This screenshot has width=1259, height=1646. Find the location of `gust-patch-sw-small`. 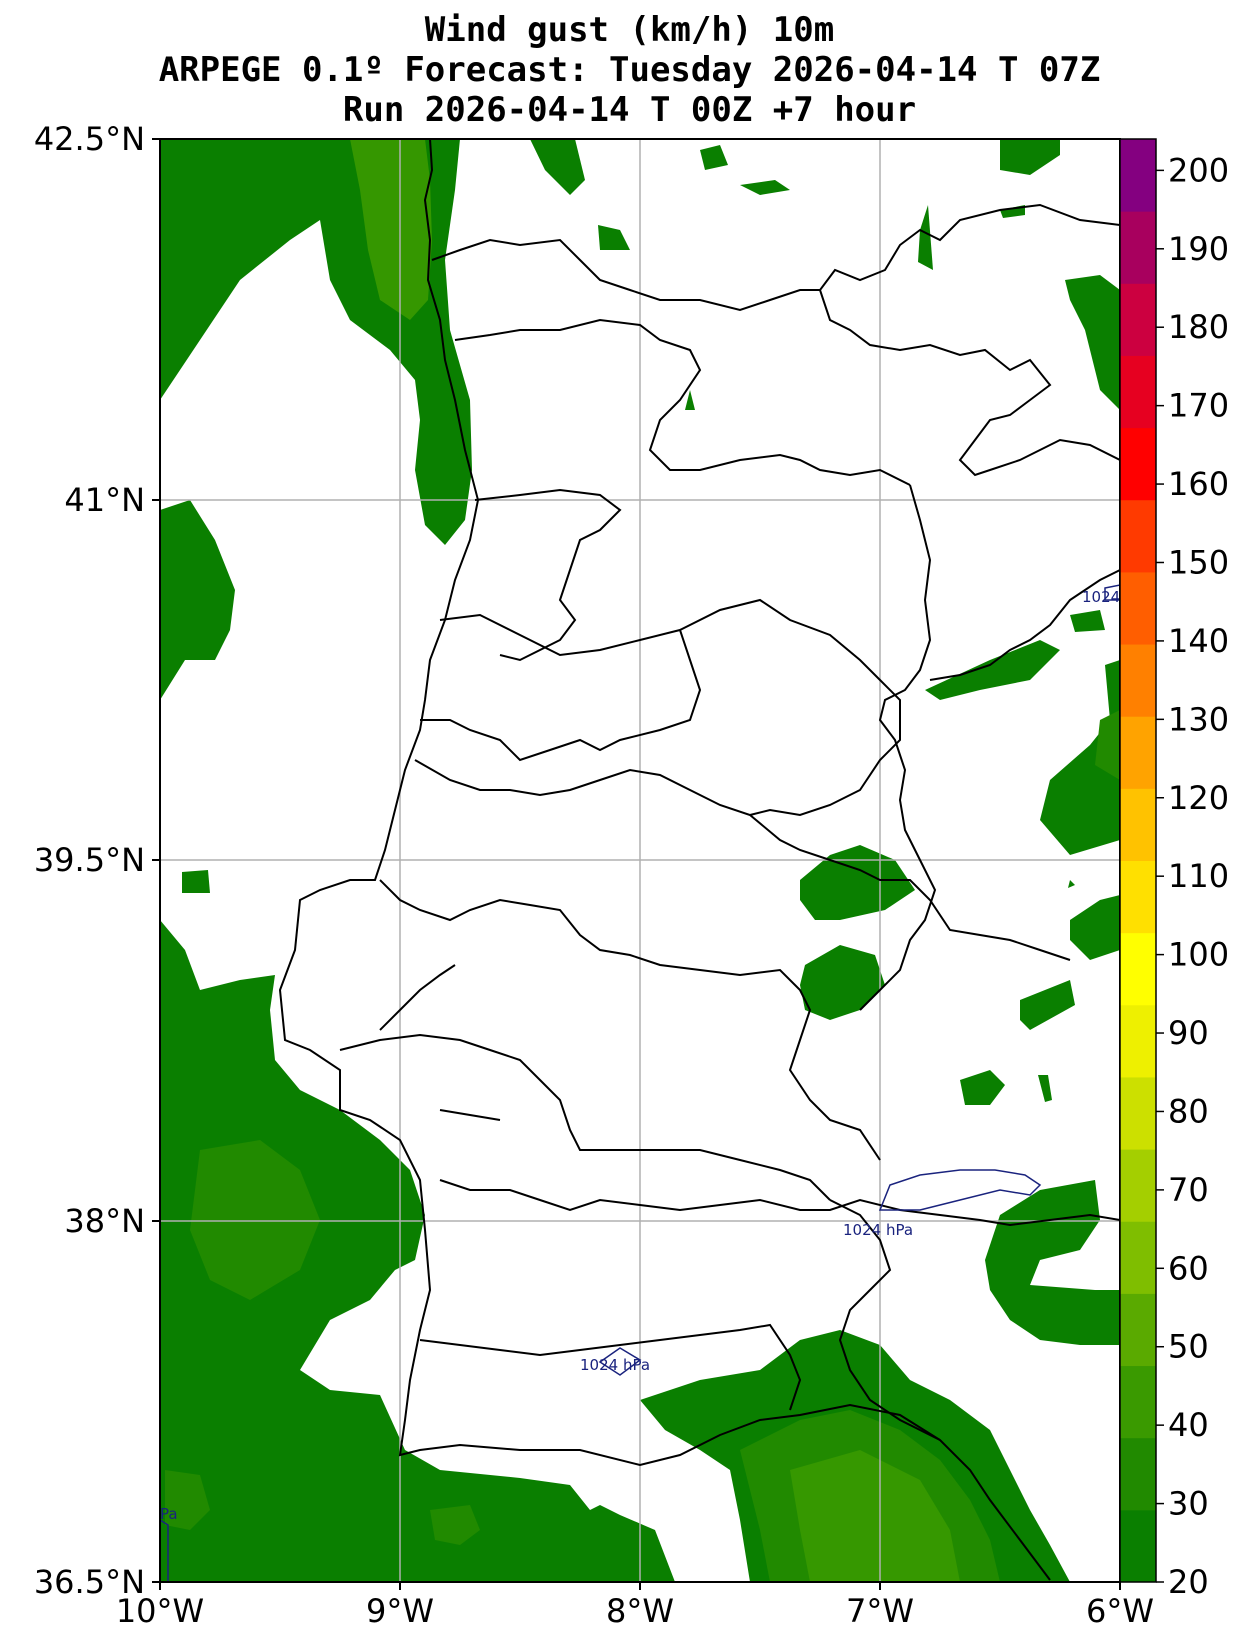

gust-patch-sw-small is located at coordinates (455, 1525).